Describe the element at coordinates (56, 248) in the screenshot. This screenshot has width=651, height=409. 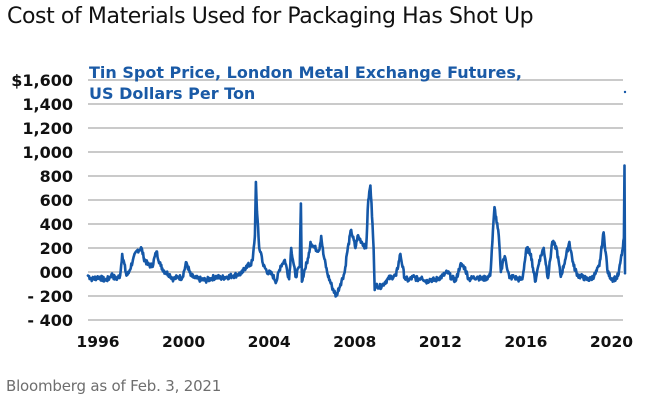
I see `y-tick-label: 200` at that location.